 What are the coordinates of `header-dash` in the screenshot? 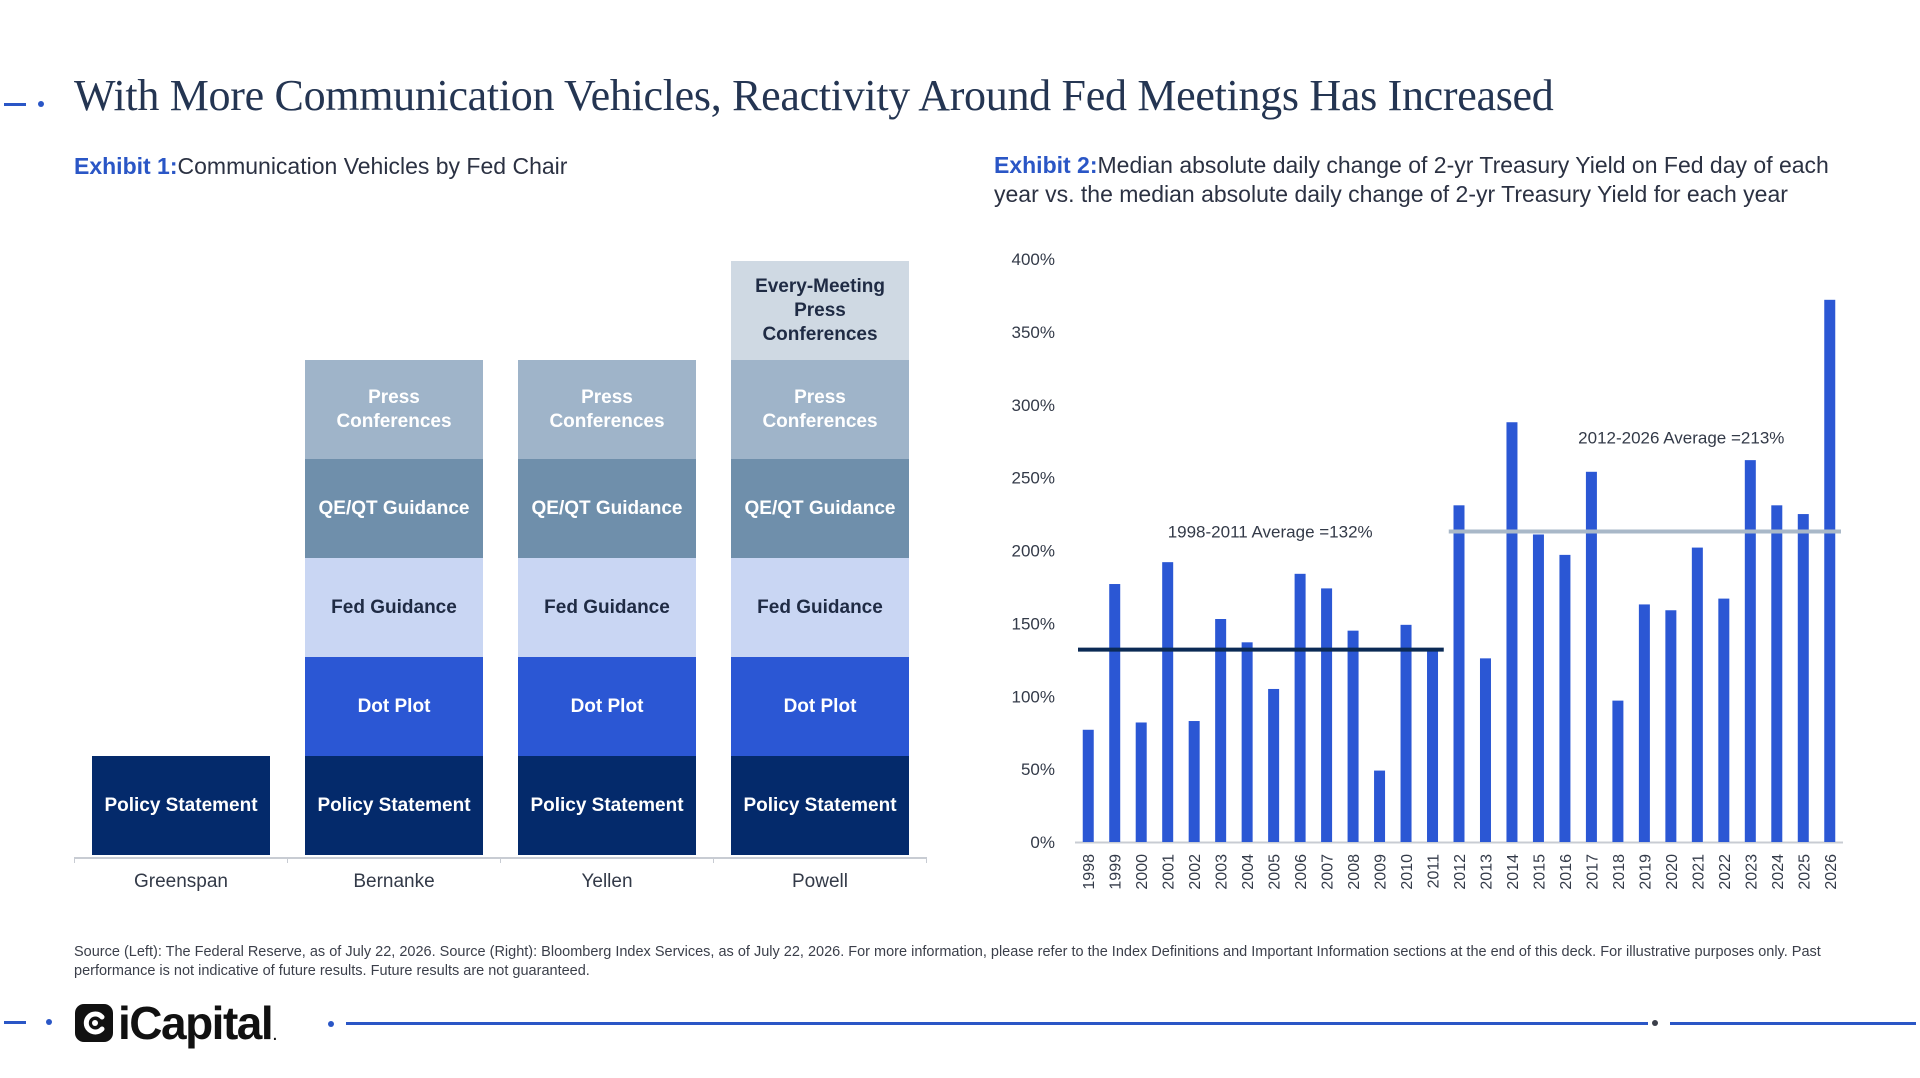 It's located at (15, 104).